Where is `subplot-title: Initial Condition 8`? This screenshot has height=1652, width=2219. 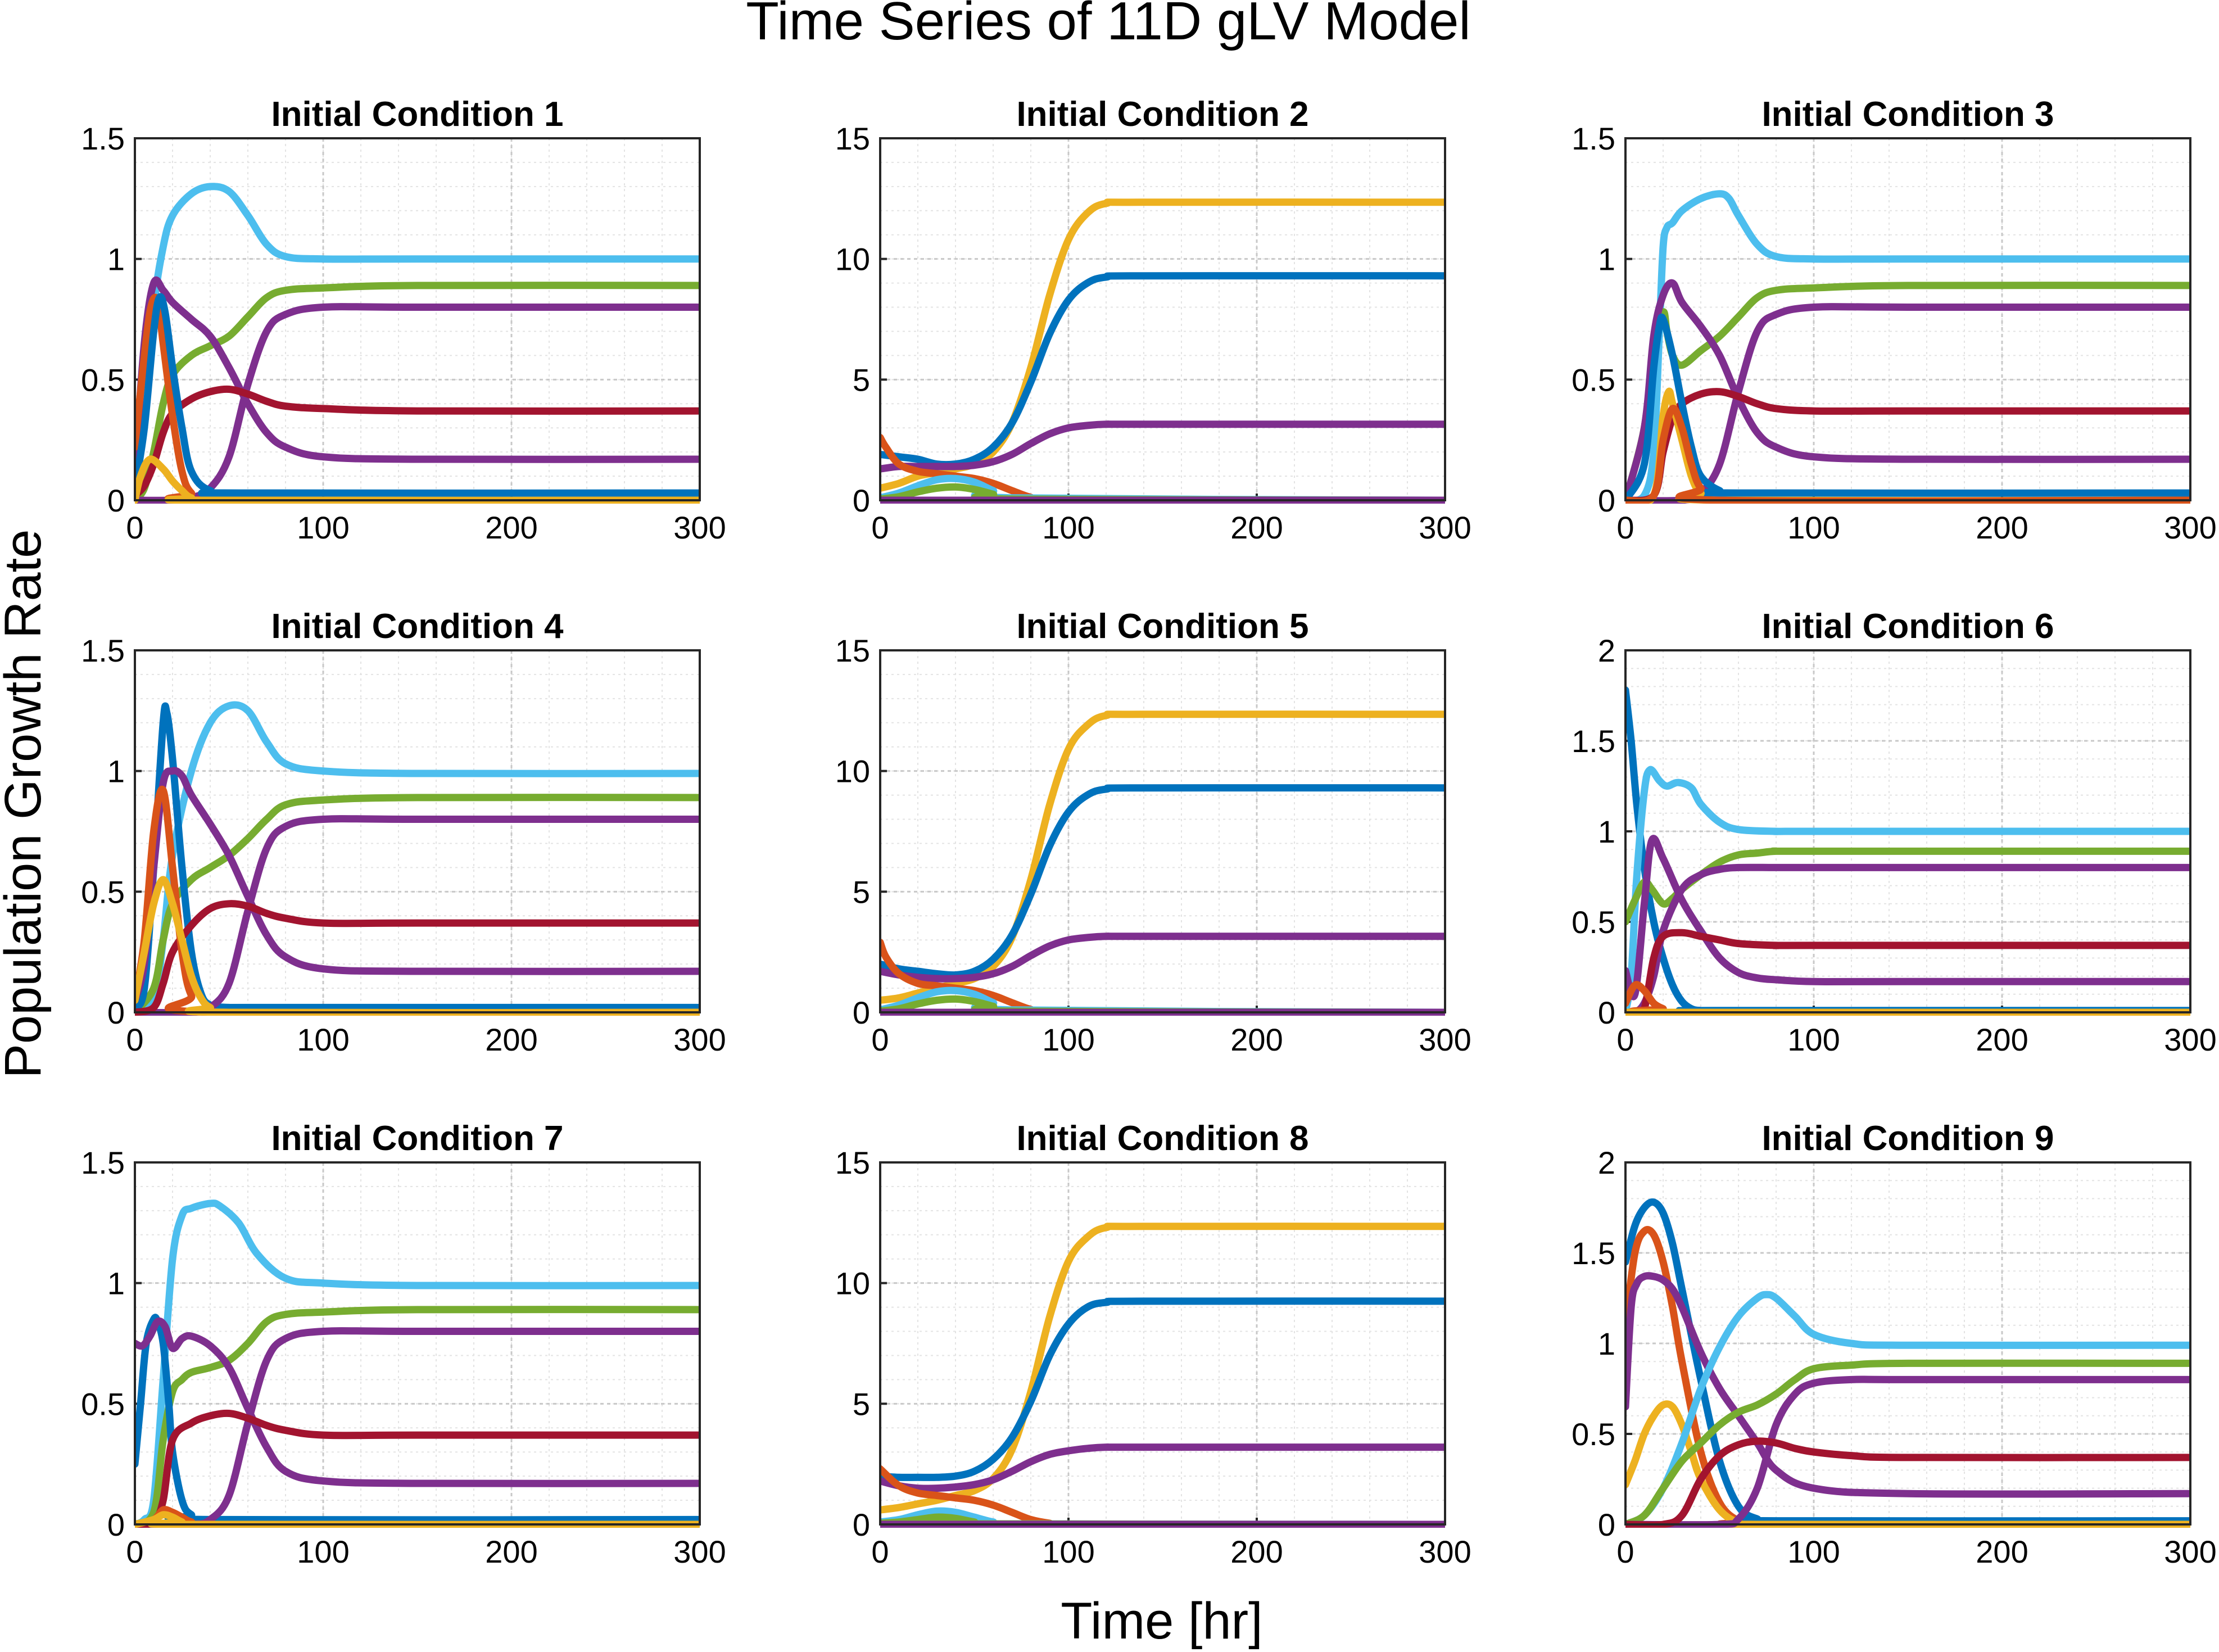
subplot-title: Initial Condition 8 is located at coordinates (1162, 1138).